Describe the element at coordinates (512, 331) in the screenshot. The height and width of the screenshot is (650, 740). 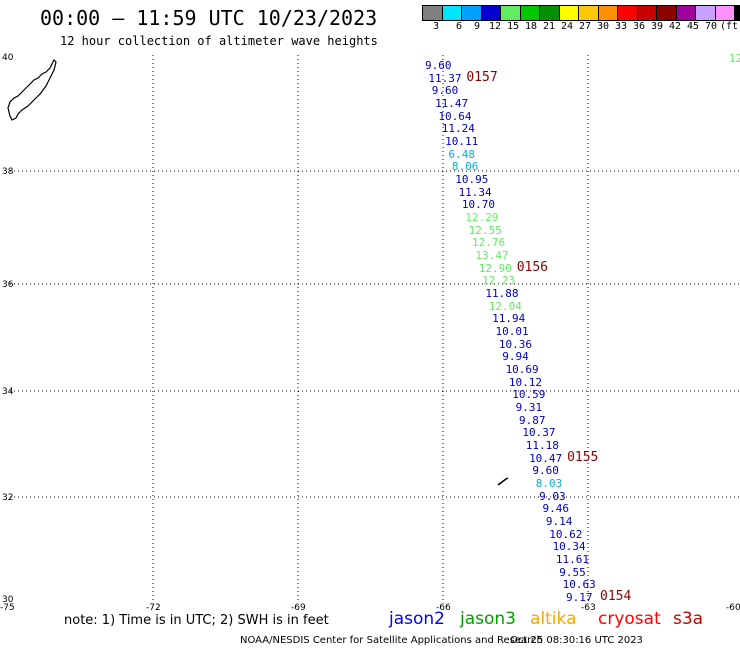
I see `wave-height-value: 10.01` at that location.